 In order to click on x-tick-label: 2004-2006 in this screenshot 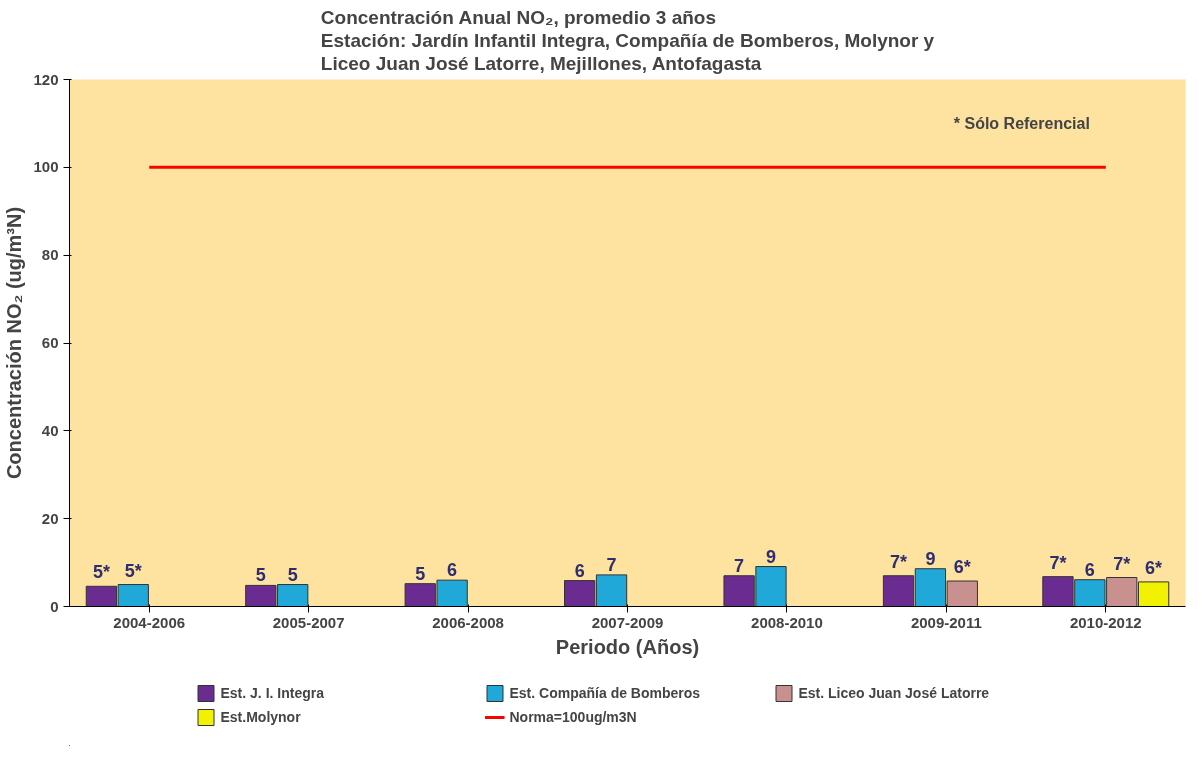, I will do `click(149, 622)`.